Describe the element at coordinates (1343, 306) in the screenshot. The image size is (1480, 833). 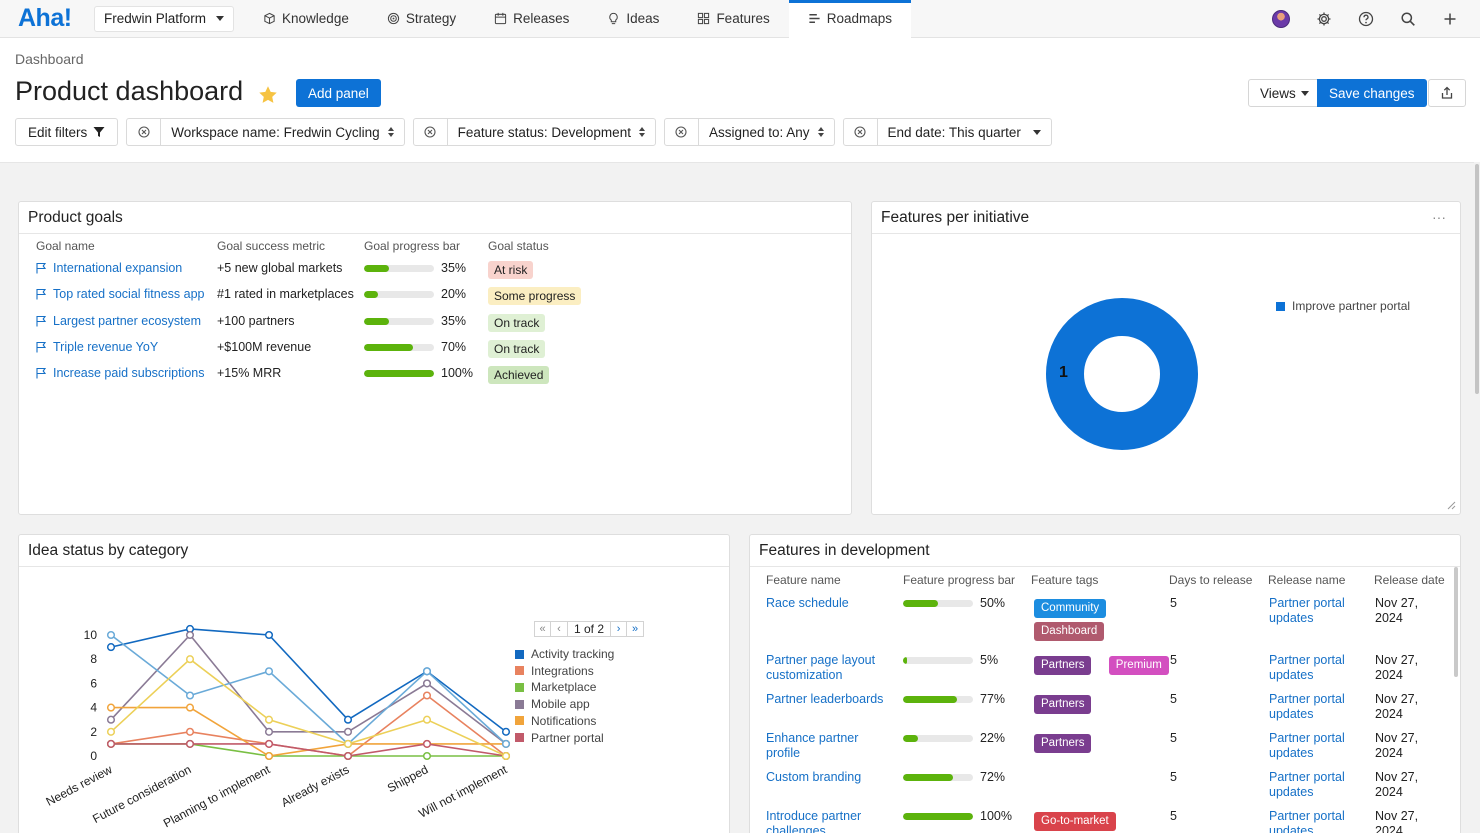
I see `legend-item: Improve partner portal` at that location.